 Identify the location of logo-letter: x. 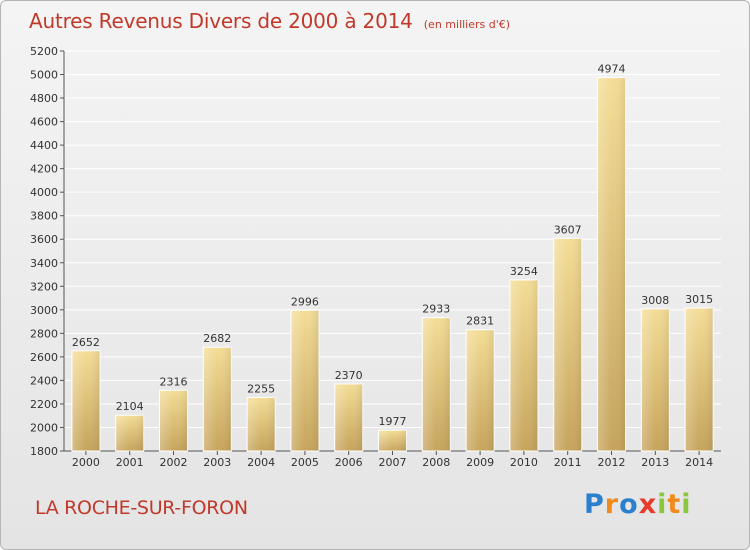
(648, 504).